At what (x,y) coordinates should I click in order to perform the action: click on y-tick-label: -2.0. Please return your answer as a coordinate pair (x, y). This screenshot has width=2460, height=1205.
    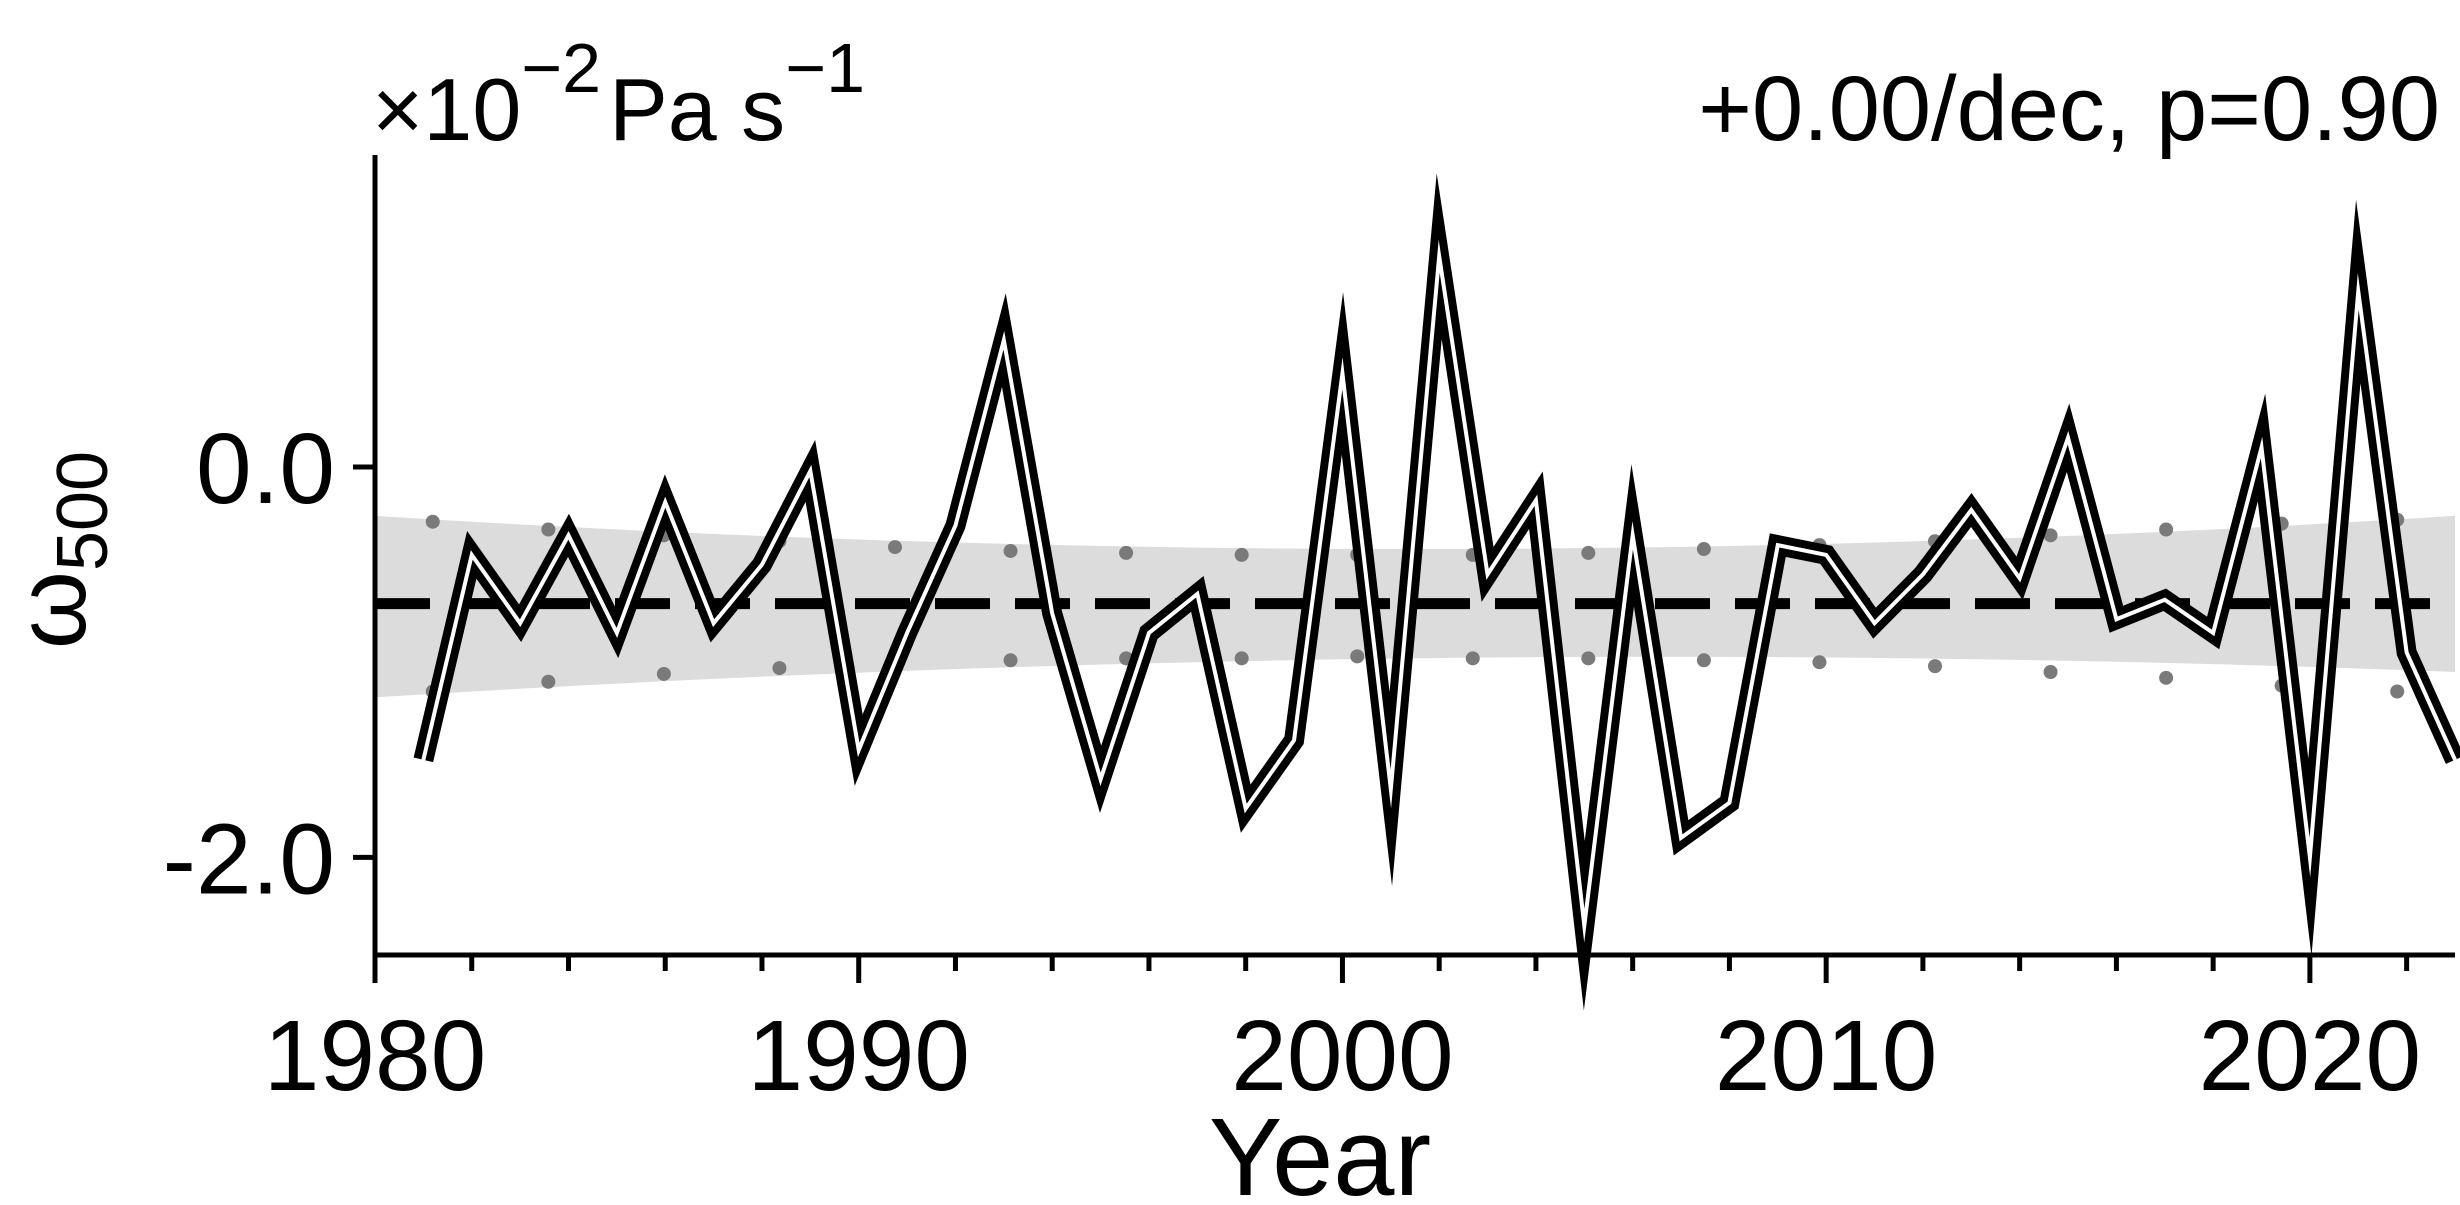
    Looking at the image, I should click on (249, 859).